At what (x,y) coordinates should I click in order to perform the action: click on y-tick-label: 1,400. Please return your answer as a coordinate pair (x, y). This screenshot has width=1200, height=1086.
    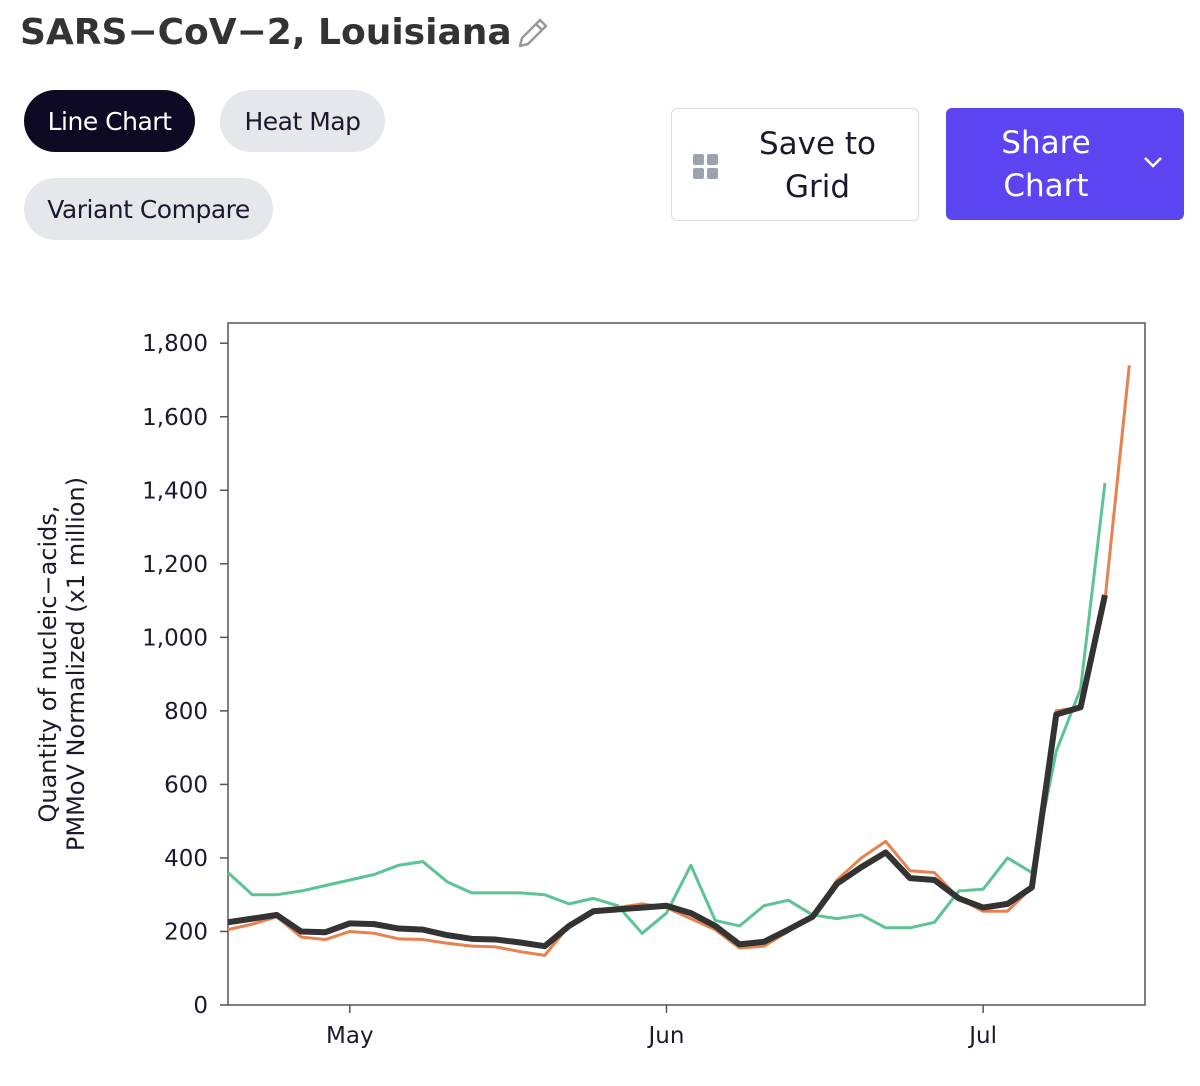
    Looking at the image, I should click on (175, 491).